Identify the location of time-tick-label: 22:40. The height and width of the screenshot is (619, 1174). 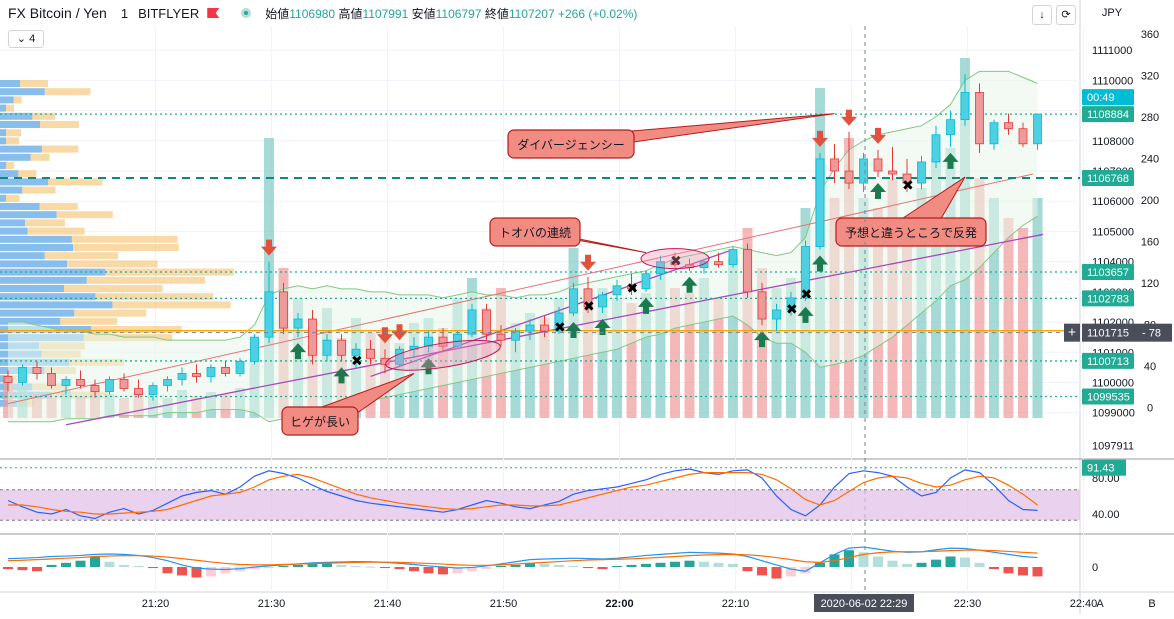
(1084, 604).